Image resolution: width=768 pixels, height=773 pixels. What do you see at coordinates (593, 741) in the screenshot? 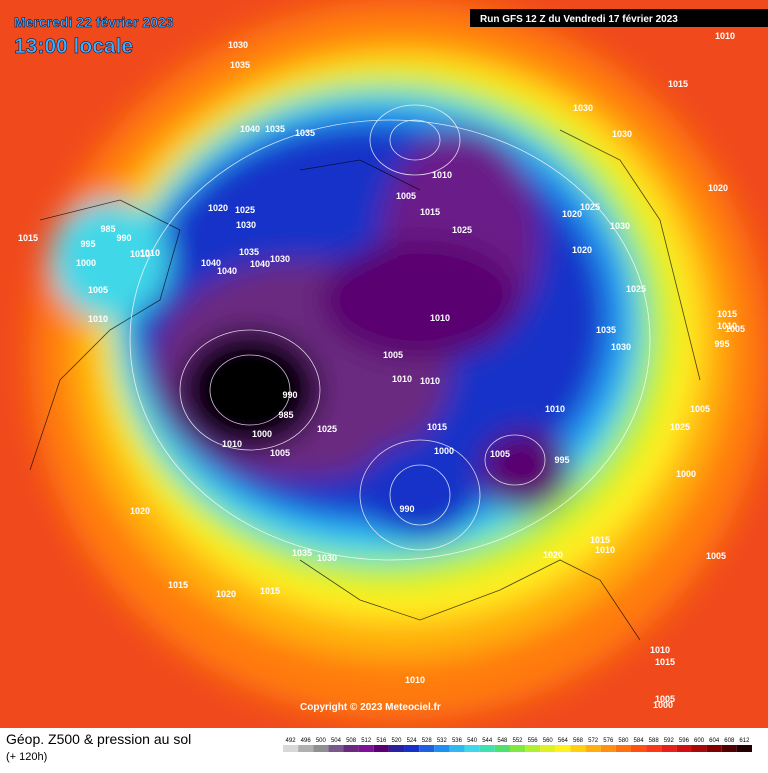
I see `scale-label: 572` at bounding box center [593, 741].